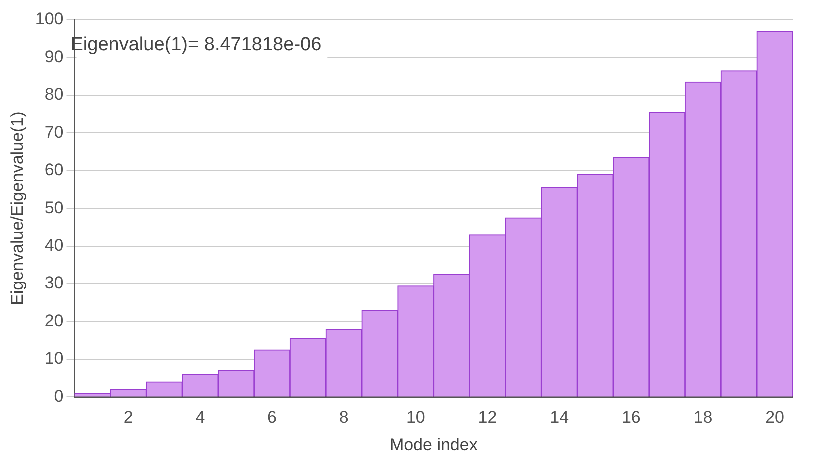 The image size is (815, 464). What do you see at coordinates (54, 56) in the screenshot?
I see `y-tick-label: 90` at bounding box center [54, 56].